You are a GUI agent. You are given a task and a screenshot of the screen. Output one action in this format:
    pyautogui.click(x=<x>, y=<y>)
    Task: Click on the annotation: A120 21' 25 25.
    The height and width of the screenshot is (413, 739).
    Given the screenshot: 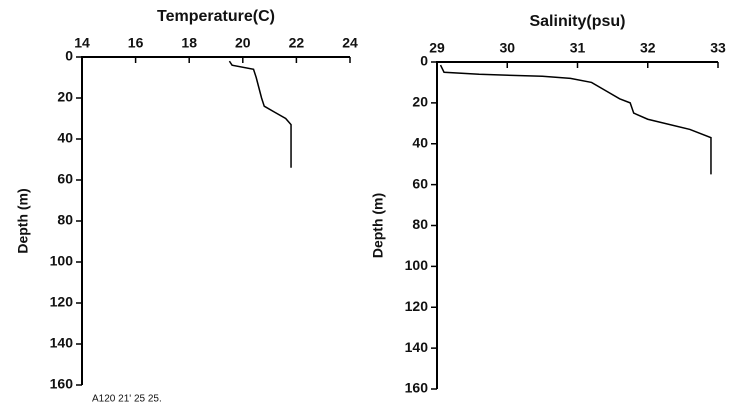 What is the action you would take?
    pyautogui.click(x=127, y=399)
    